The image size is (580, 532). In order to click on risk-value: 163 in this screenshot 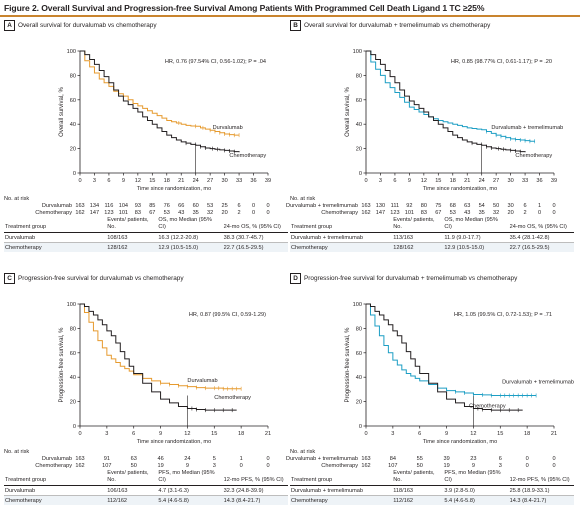, I will do `click(79, 459)`.